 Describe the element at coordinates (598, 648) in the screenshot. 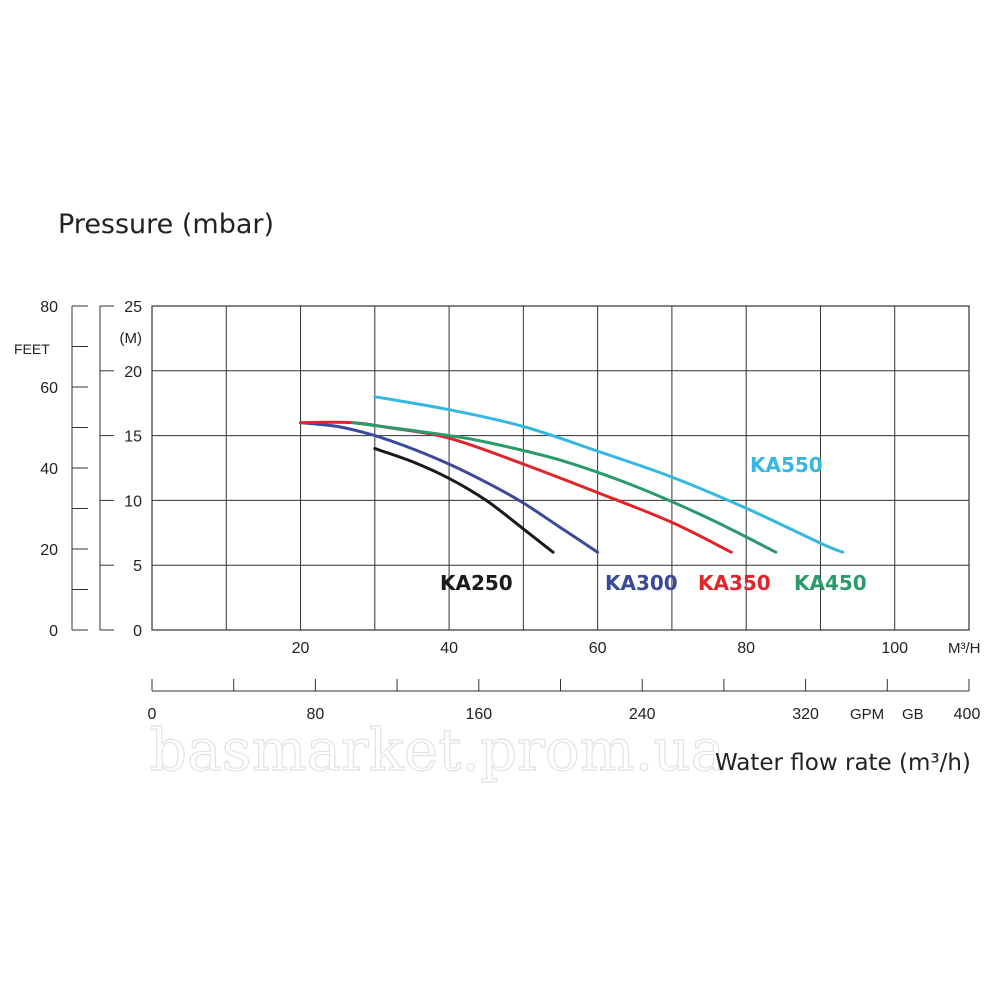

I see `x-tick-label: 60` at that location.